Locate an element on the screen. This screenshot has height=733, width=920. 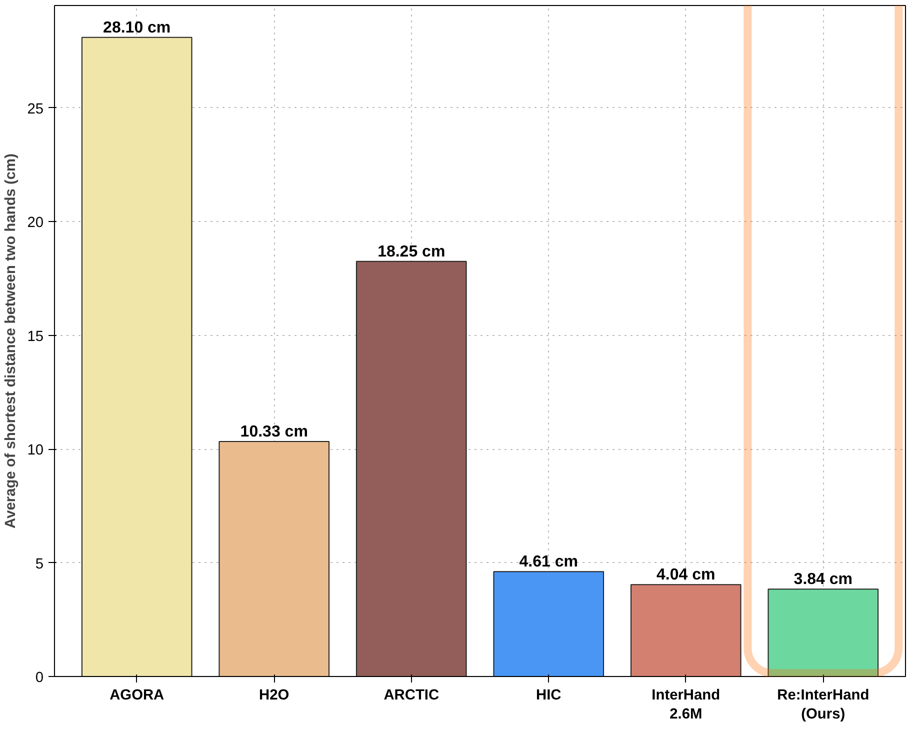
x-tick-label: AGORA is located at coordinates (137, 696).